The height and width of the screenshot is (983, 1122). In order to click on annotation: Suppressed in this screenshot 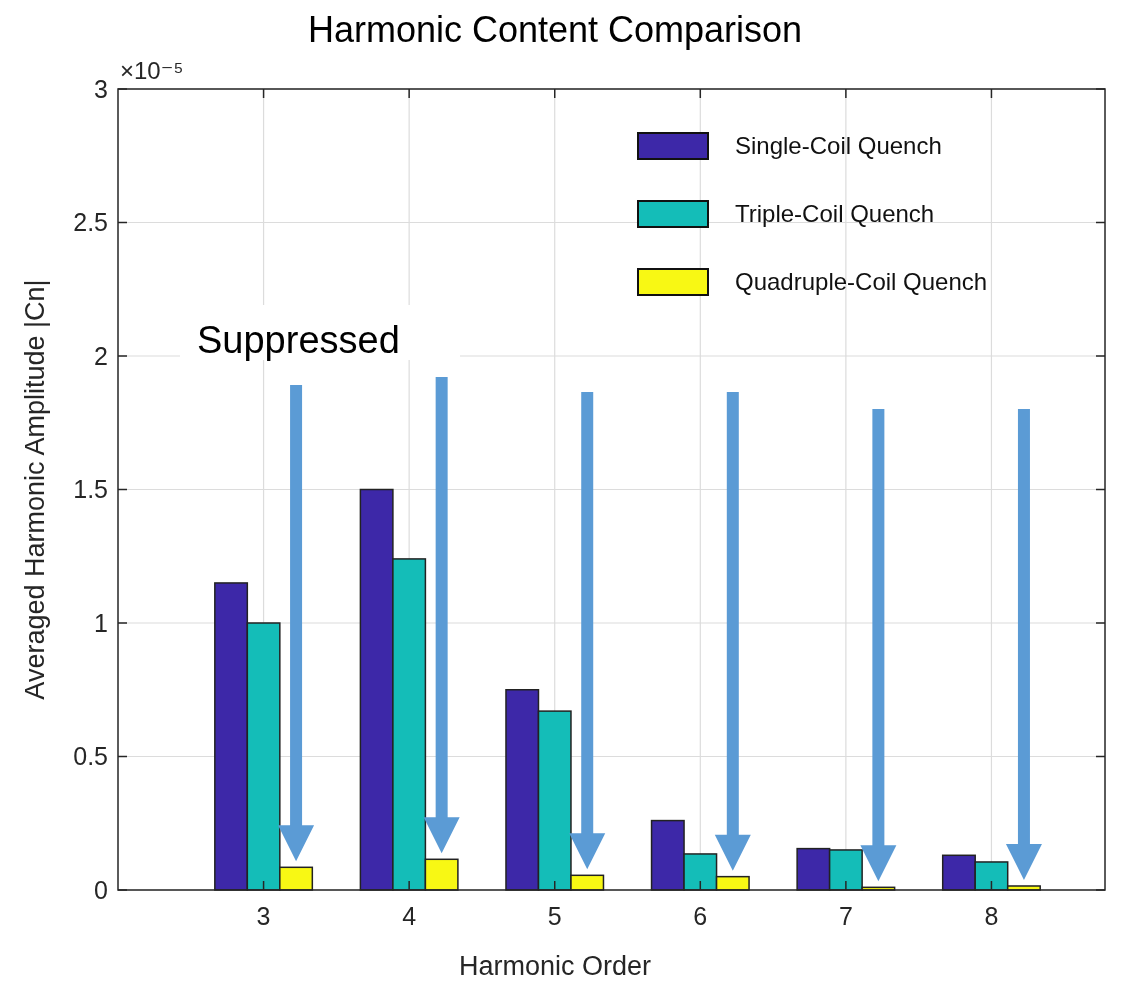, I will do `click(298, 340)`.